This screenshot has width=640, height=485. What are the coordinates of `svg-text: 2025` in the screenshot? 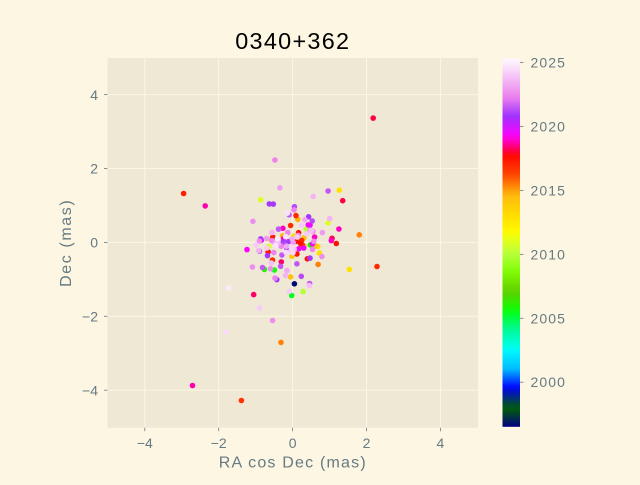 It's located at (549, 63).